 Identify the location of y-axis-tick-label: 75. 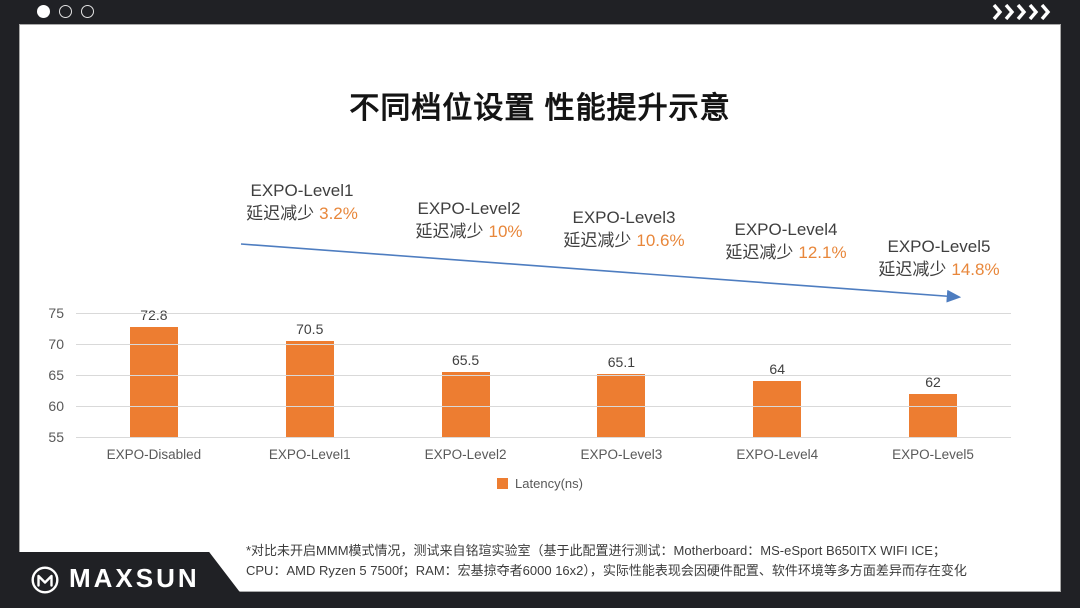
(56, 313).